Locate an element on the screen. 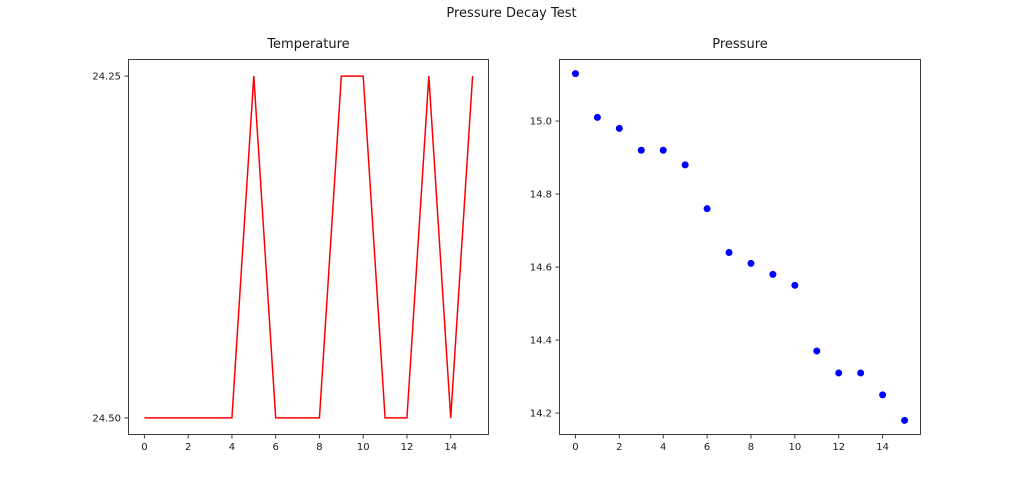  y-tick-label: 14.2 is located at coordinates (541, 414).